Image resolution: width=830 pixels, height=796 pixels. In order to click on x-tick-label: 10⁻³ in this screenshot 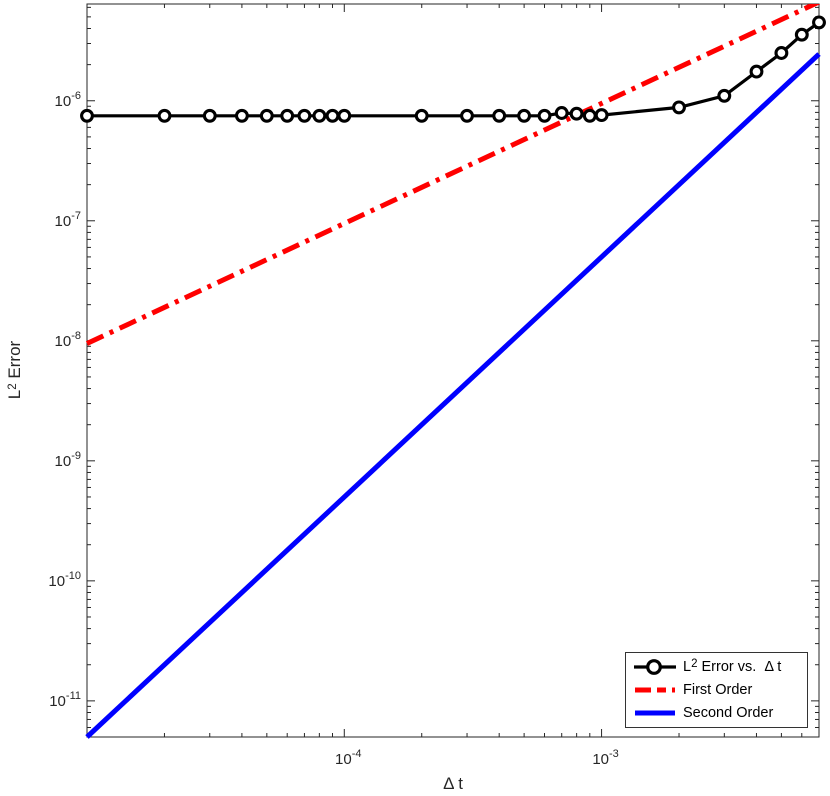, I will do `click(605, 758)`.